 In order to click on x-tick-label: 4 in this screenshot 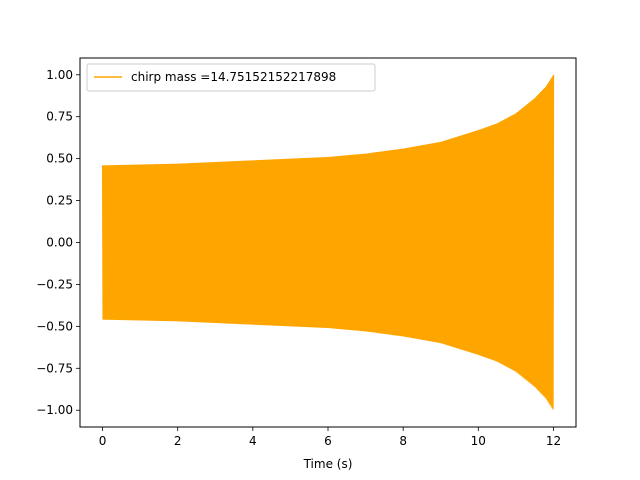, I will do `click(253, 441)`.